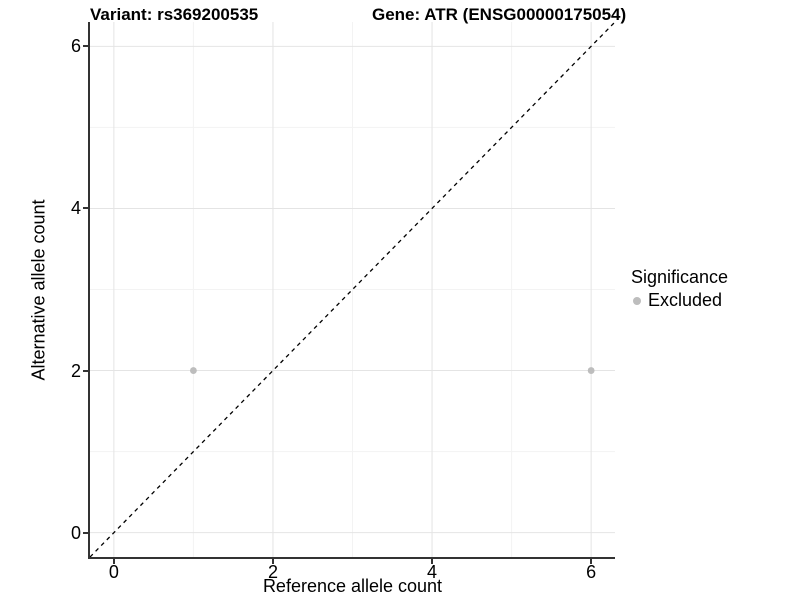  I want to click on x-tick-label: 4, so click(432, 572).